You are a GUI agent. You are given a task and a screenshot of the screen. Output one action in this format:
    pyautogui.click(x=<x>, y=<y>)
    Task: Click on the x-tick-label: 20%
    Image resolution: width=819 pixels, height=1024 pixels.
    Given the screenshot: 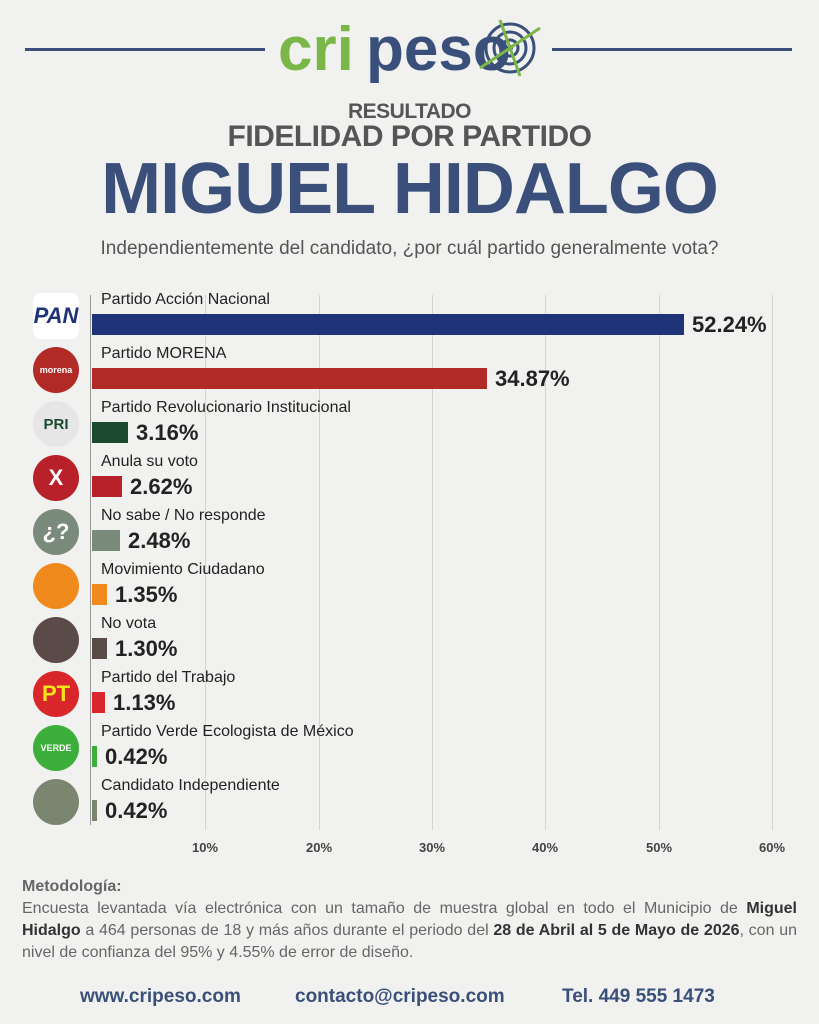 What is the action you would take?
    pyautogui.click(x=319, y=847)
    